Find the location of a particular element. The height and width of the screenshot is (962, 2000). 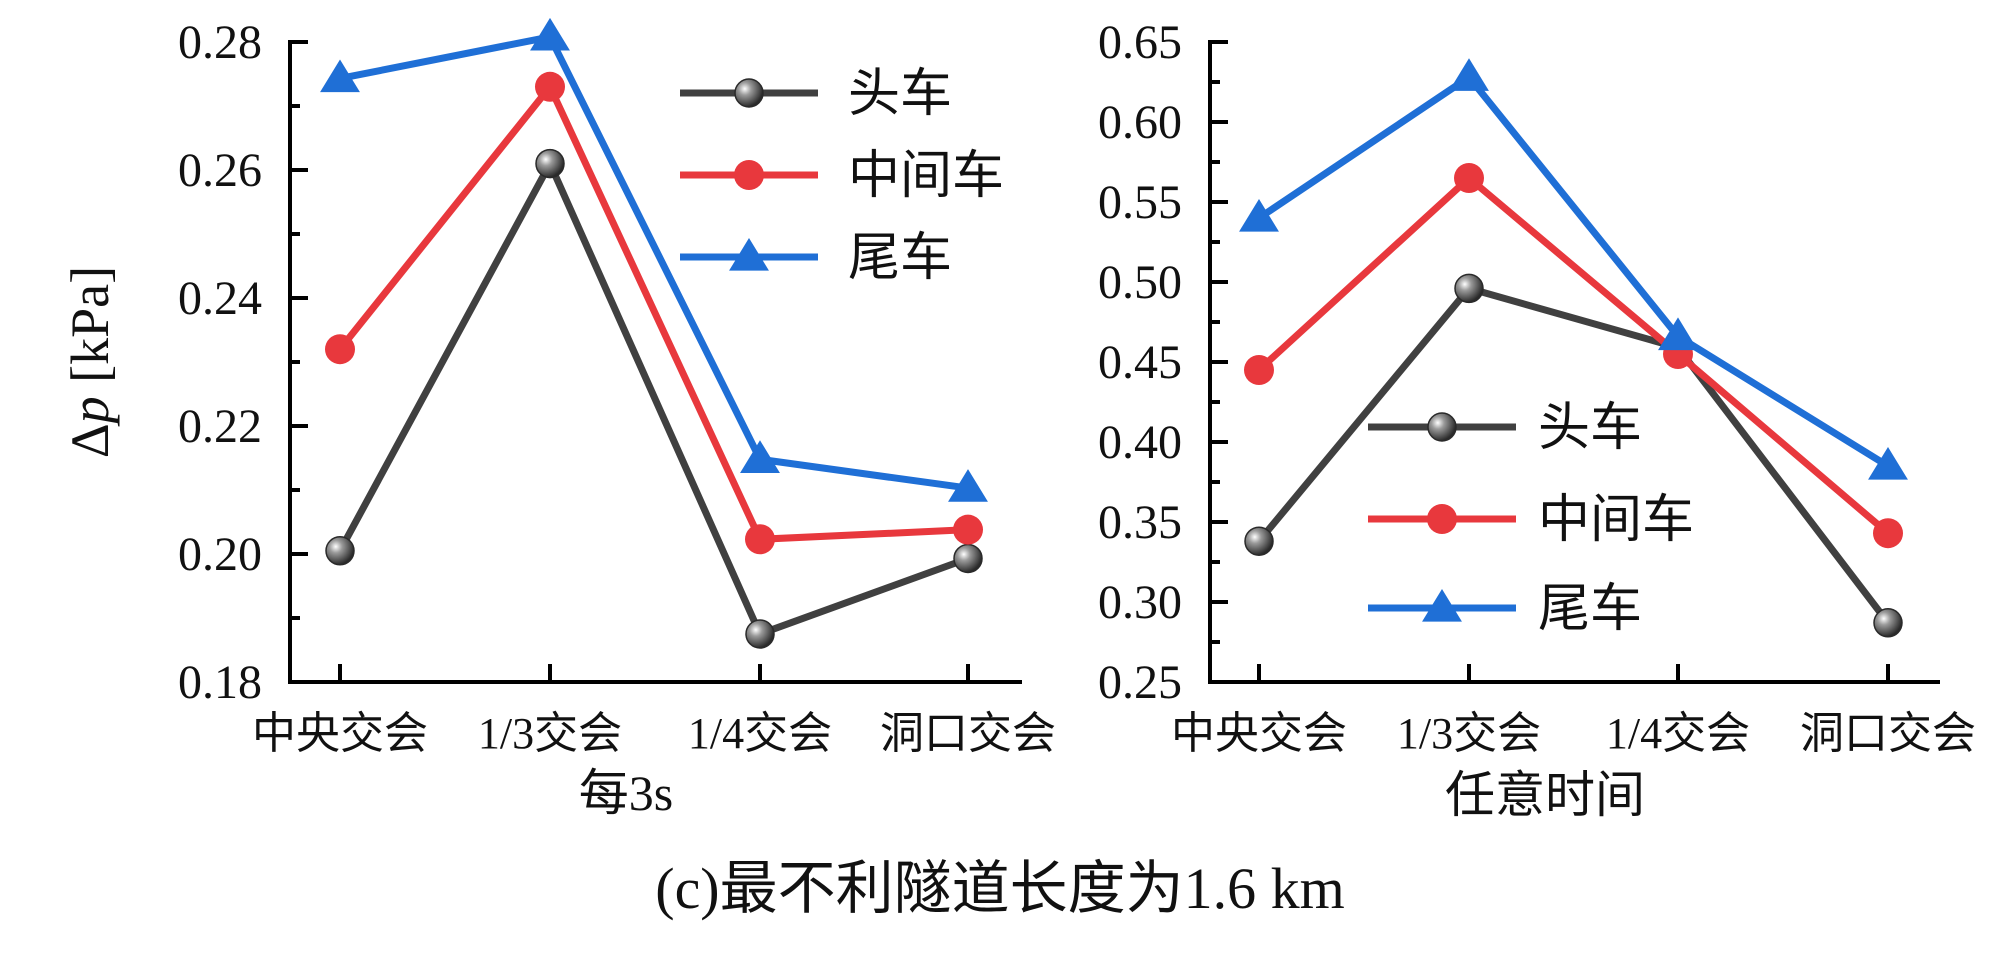

y-tick-label: 0.45 is located at coordinates (1140, 362).